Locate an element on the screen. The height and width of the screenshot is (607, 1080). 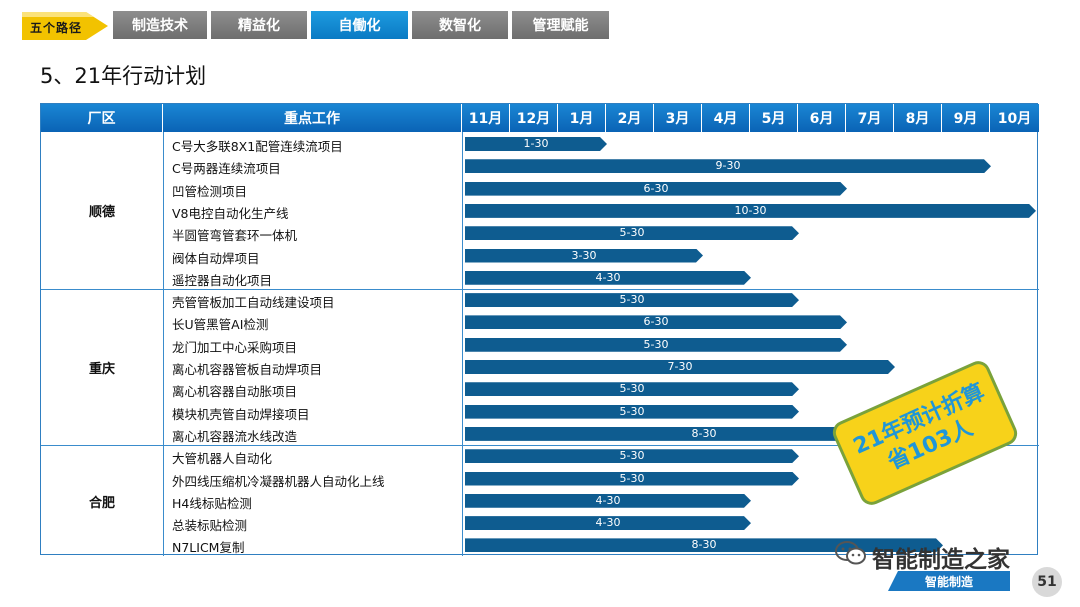
task-name: V8电控自动化生产线 is located at coordinates (230, 213).